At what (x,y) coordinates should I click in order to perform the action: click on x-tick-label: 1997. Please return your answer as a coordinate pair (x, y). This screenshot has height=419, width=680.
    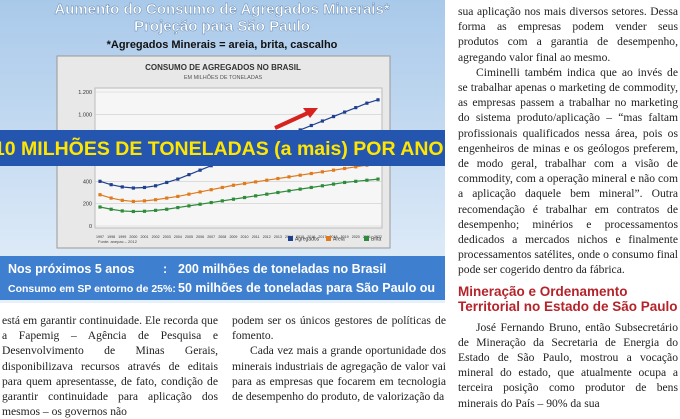
    Looking at the image, I should click on (100, 237).